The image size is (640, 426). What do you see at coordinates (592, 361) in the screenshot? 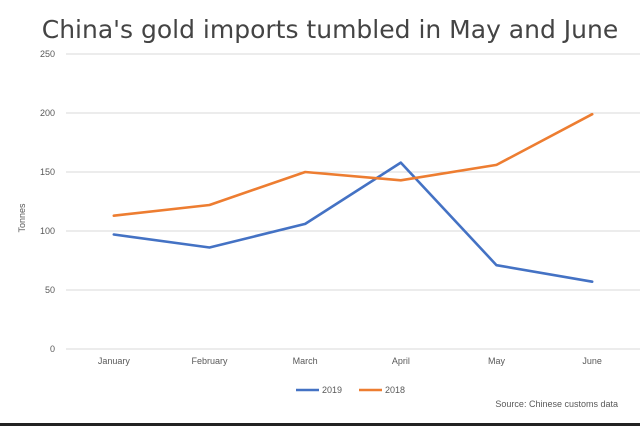
I see `x-tick-label: June` at bounding box center [592, 361].